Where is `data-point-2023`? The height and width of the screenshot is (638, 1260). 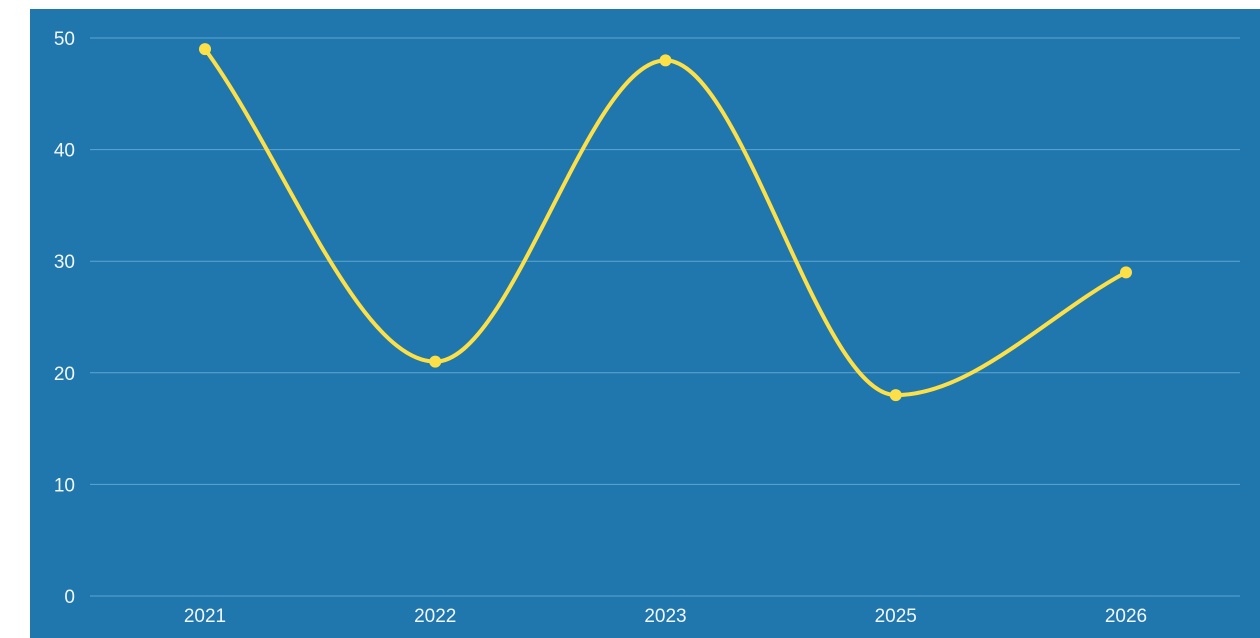
data-point-2023 is located at coordinates (665, 60).